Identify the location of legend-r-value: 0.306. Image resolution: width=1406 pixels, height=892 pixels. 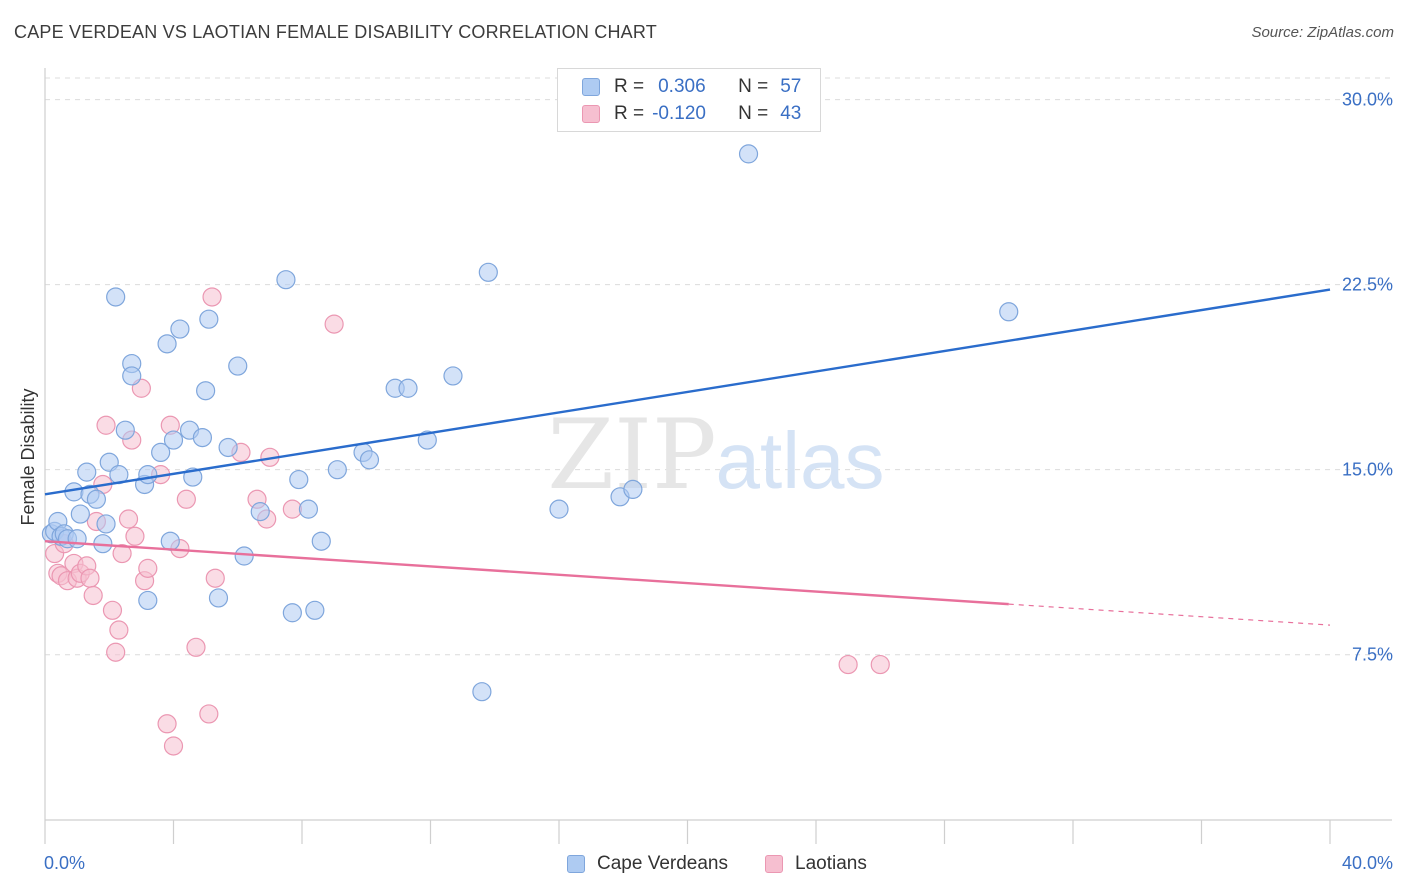
(682, 86).